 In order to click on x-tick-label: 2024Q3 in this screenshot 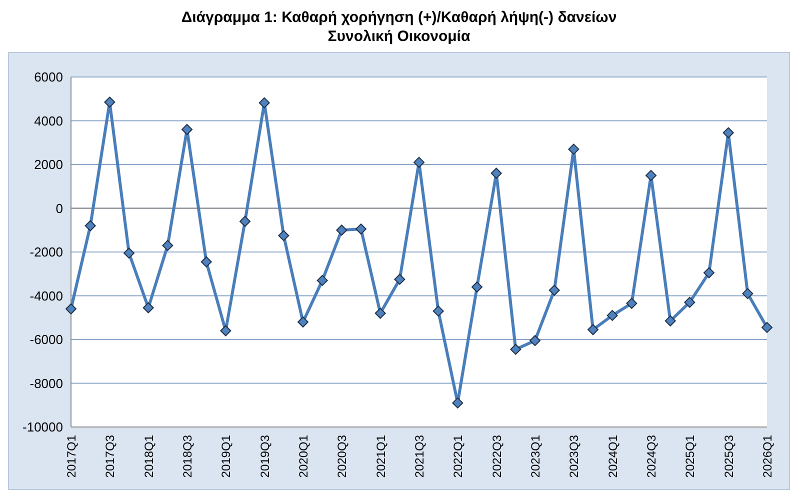, I will do `click(651, 456)`.